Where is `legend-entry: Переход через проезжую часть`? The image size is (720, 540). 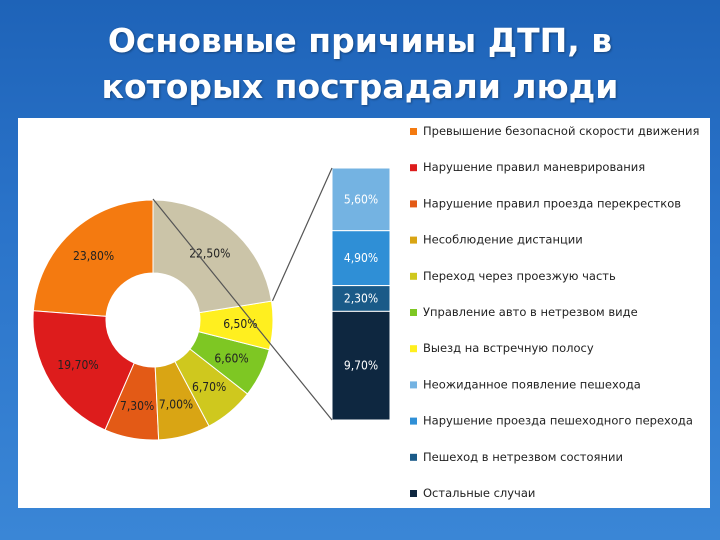 legend-entry: Переход через проезжую часть is located at coordinates (519, 276).